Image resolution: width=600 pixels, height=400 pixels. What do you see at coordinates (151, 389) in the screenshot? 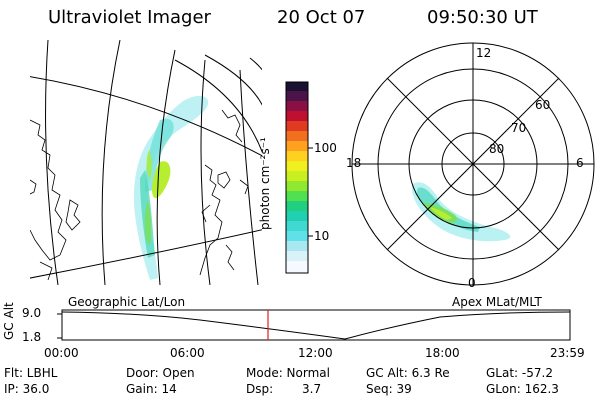
I see `gain-label: Gain: 14` at bounding box center [151, 389].